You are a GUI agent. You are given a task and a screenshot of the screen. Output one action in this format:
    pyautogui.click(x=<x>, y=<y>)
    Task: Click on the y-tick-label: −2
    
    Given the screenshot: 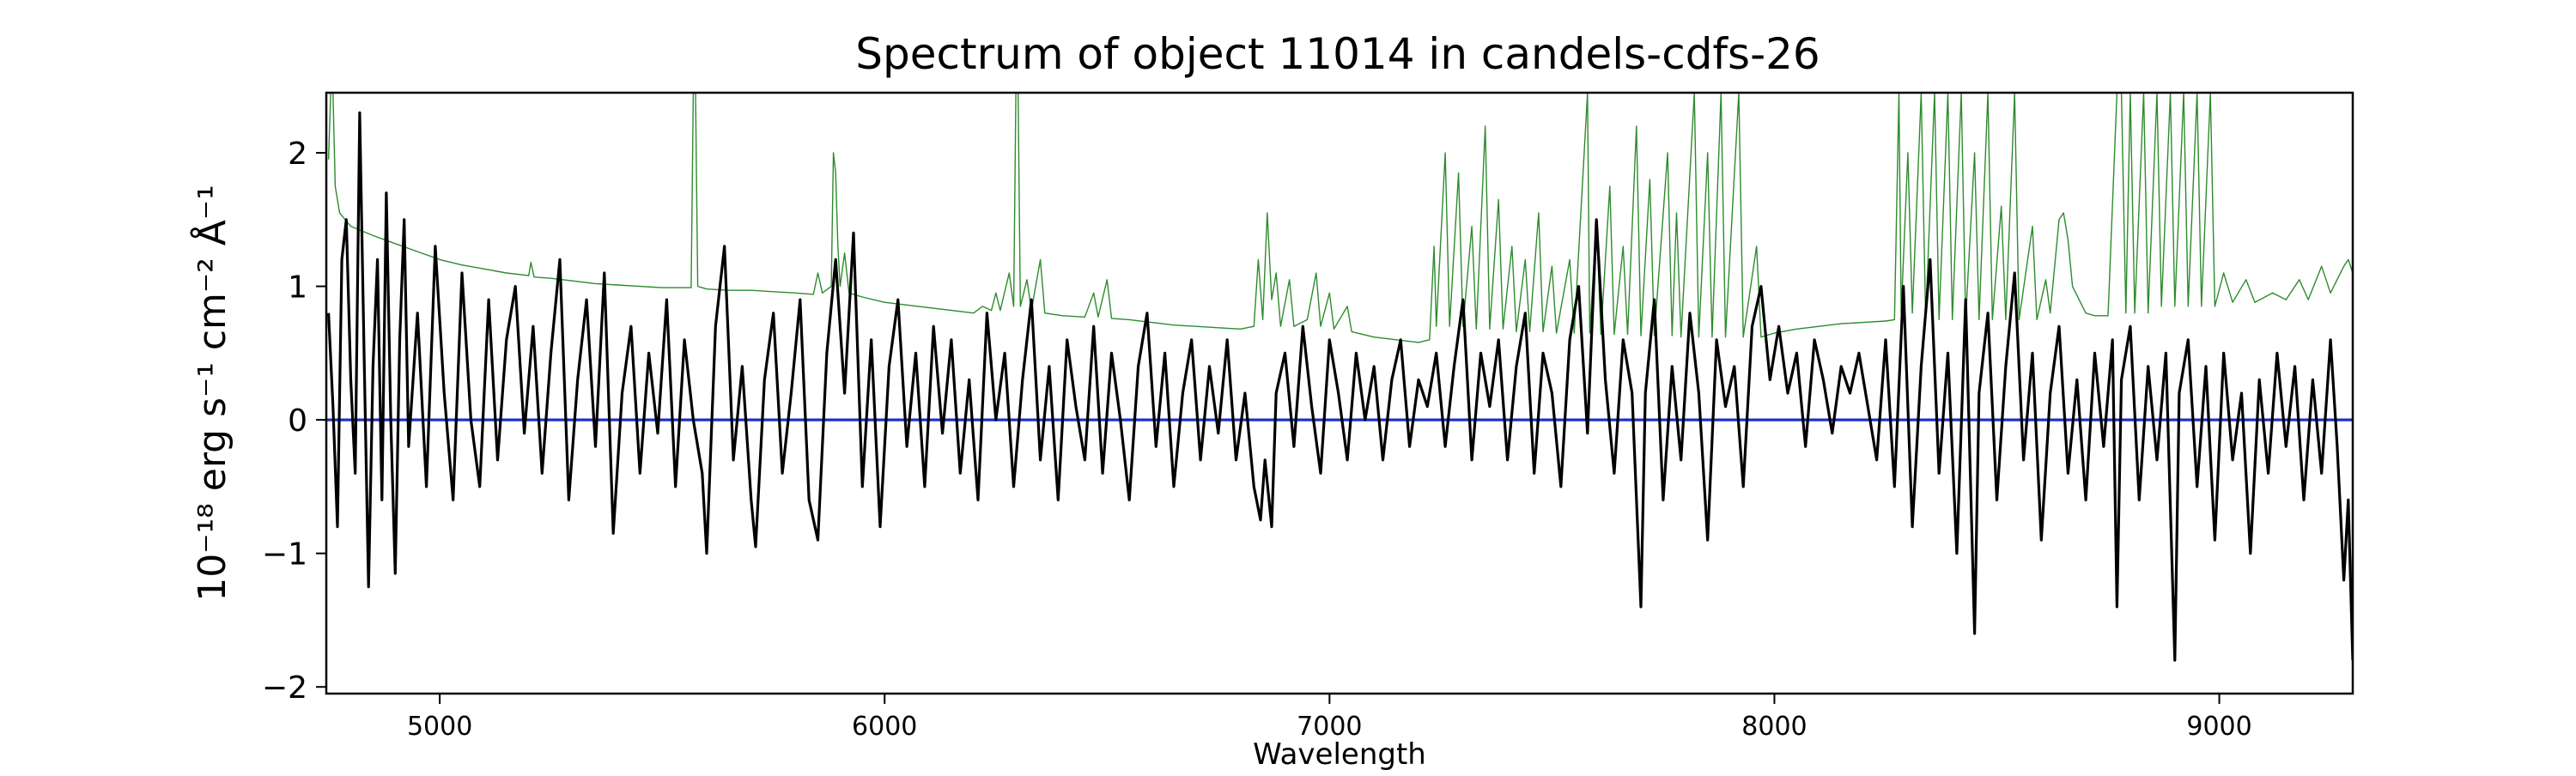 What is the action you would take?
    pyautogui.click(x=284, y=688)
    